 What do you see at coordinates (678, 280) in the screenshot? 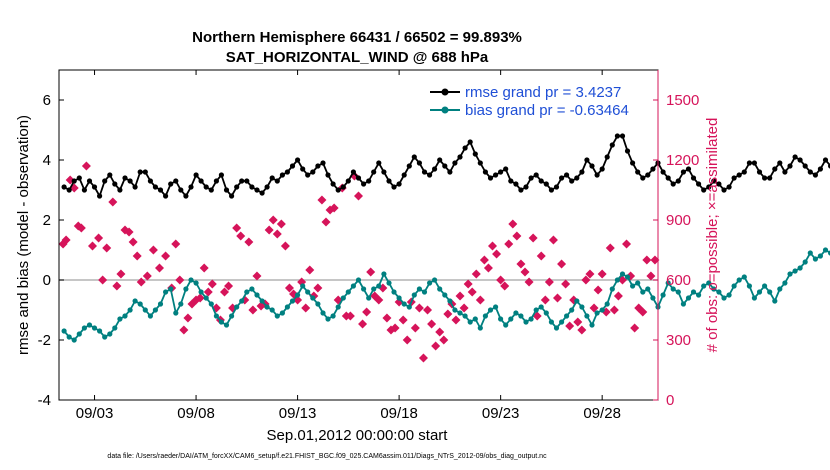
I see `y2-tick-label: 600` at bounding box center [678, 280].